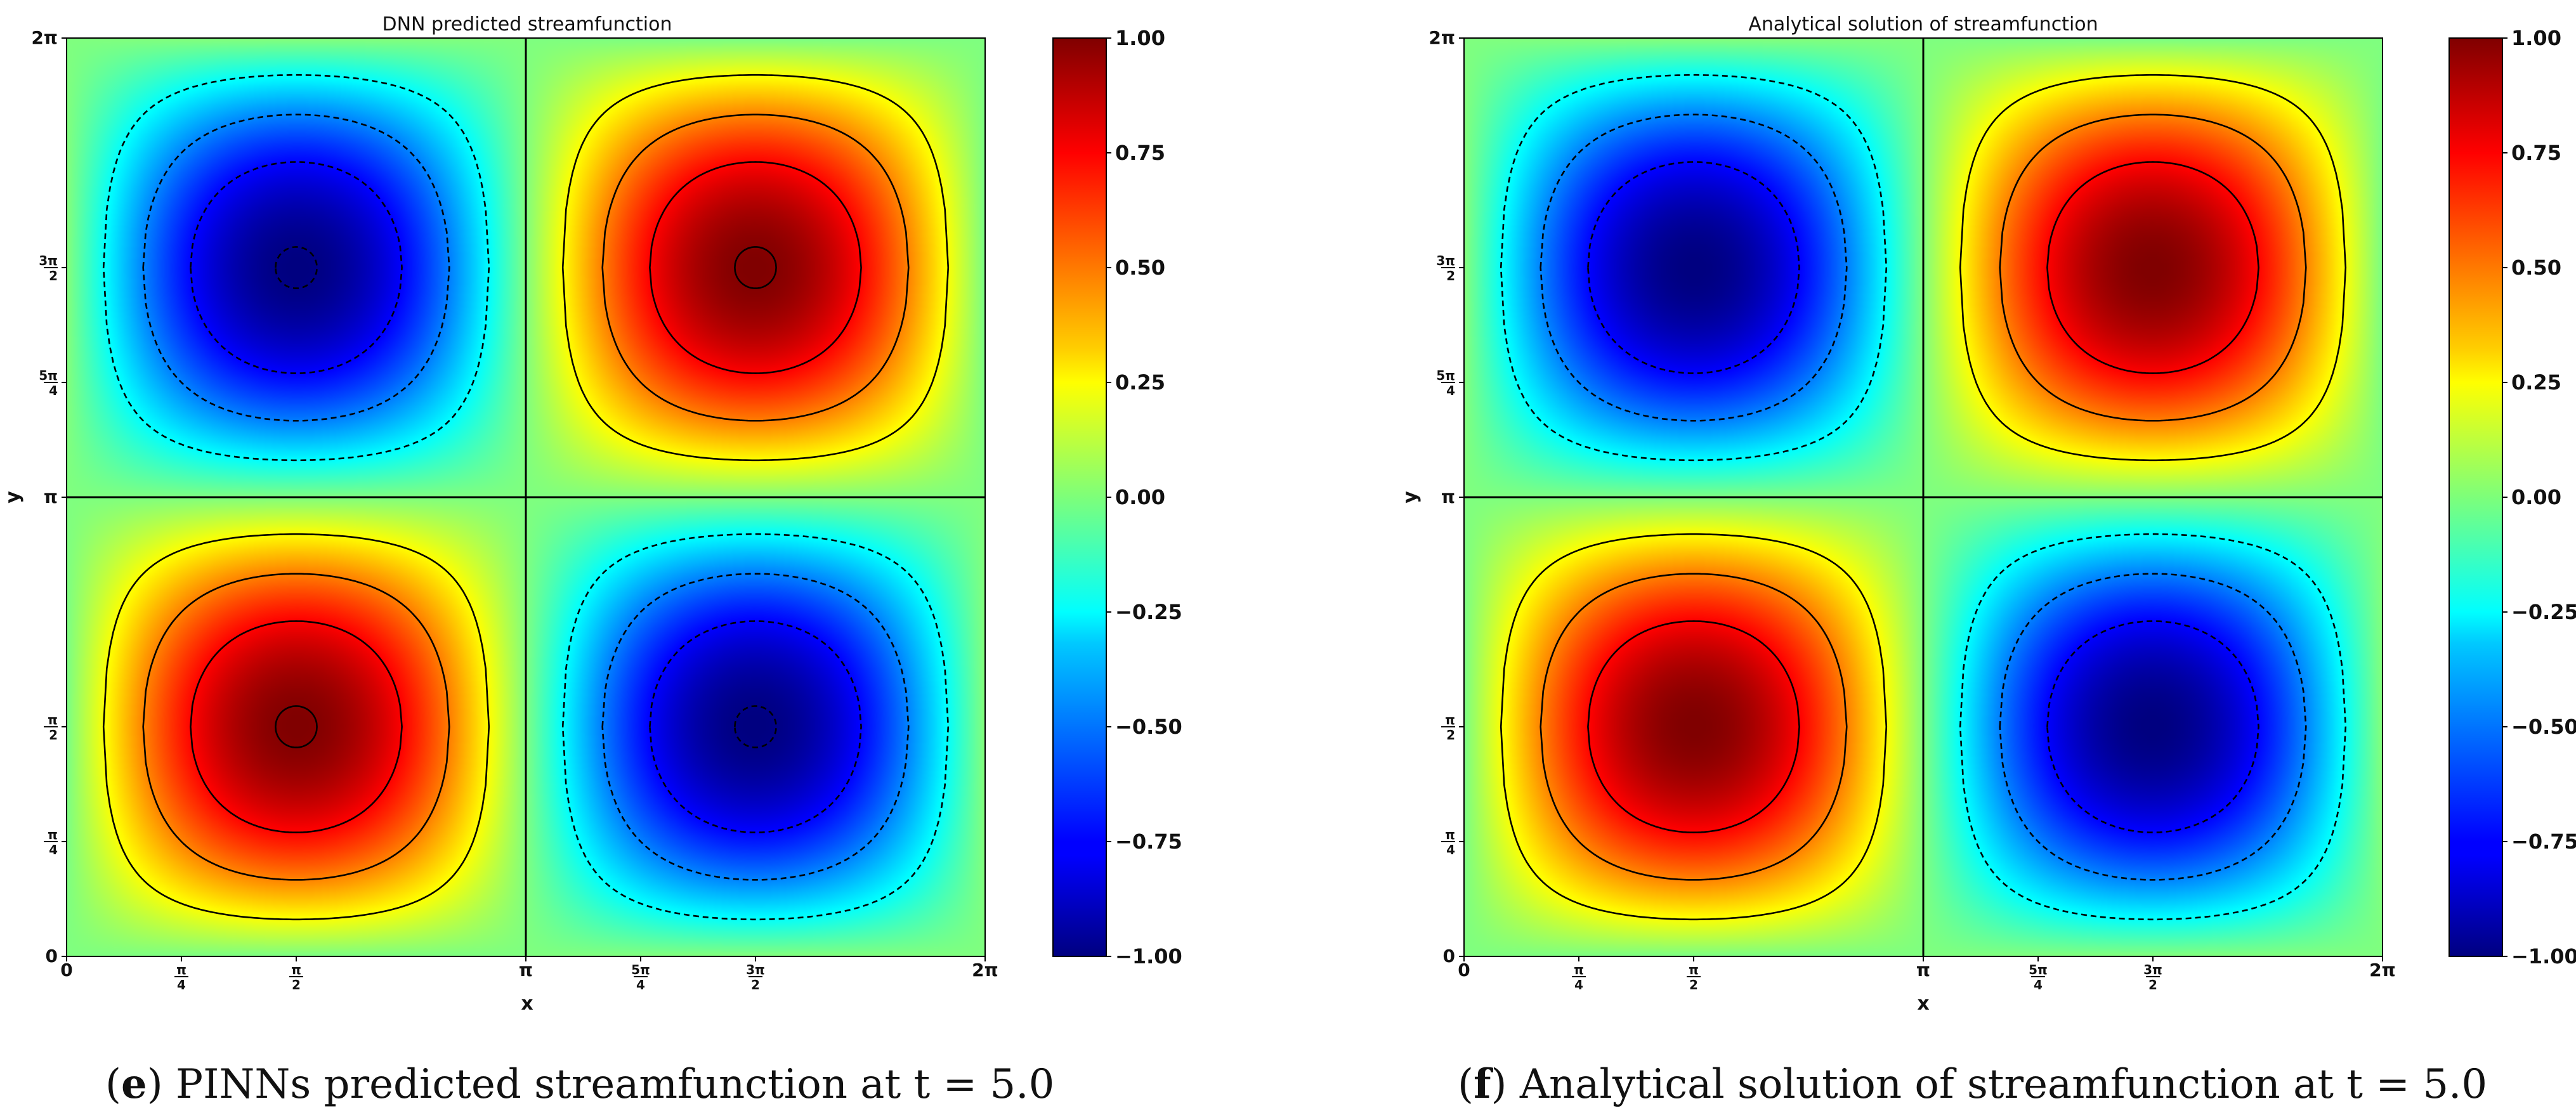  I want to click on colorbar-tick-label: 0.25, so click(2536, 382).